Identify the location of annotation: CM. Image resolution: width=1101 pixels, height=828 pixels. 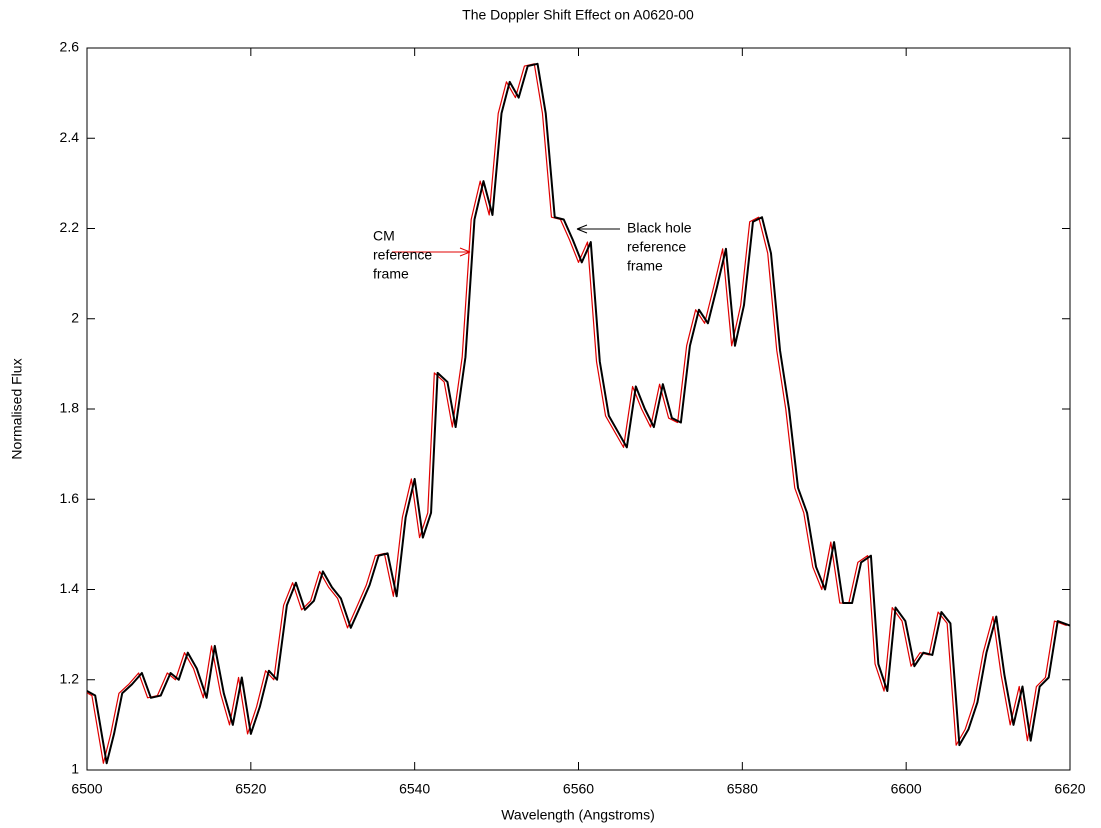
(384, 236).